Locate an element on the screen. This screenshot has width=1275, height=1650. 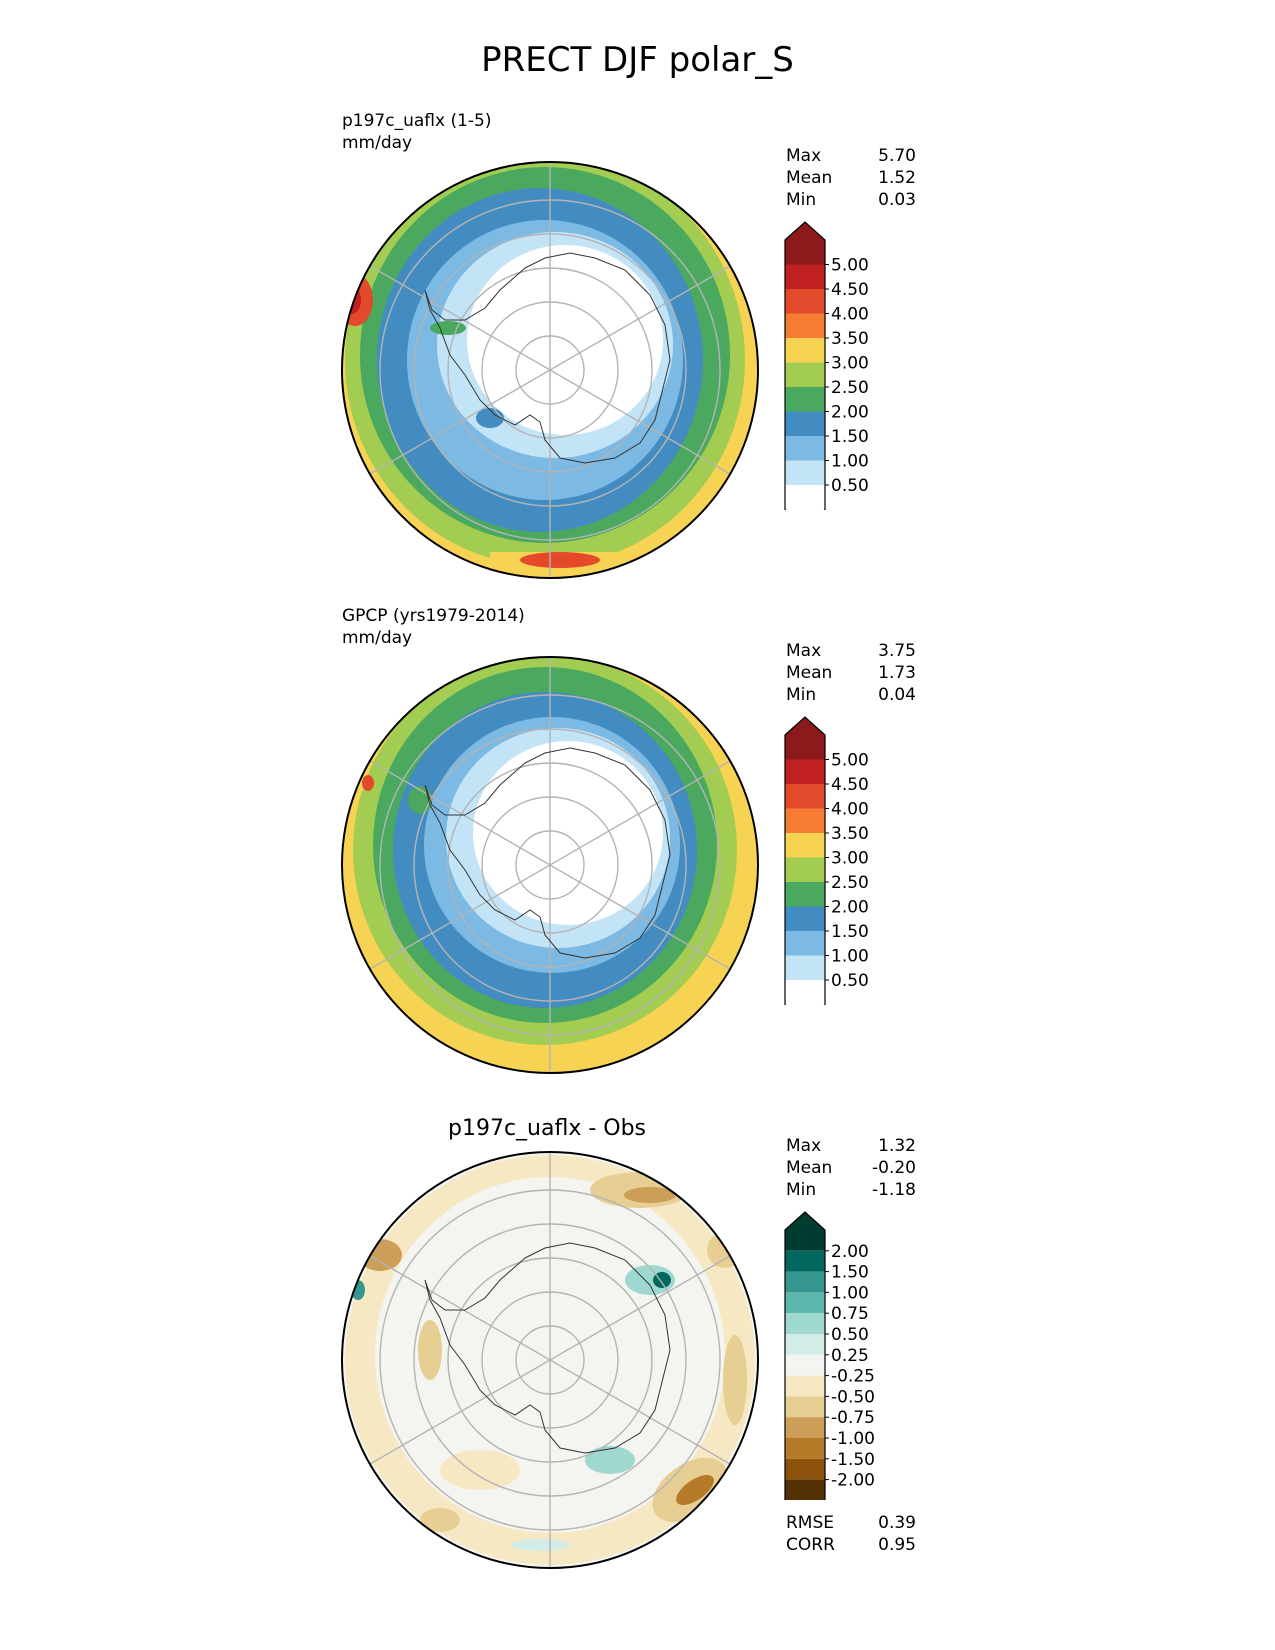
stat-value: 0.04 is located at coordinates (897, 695).